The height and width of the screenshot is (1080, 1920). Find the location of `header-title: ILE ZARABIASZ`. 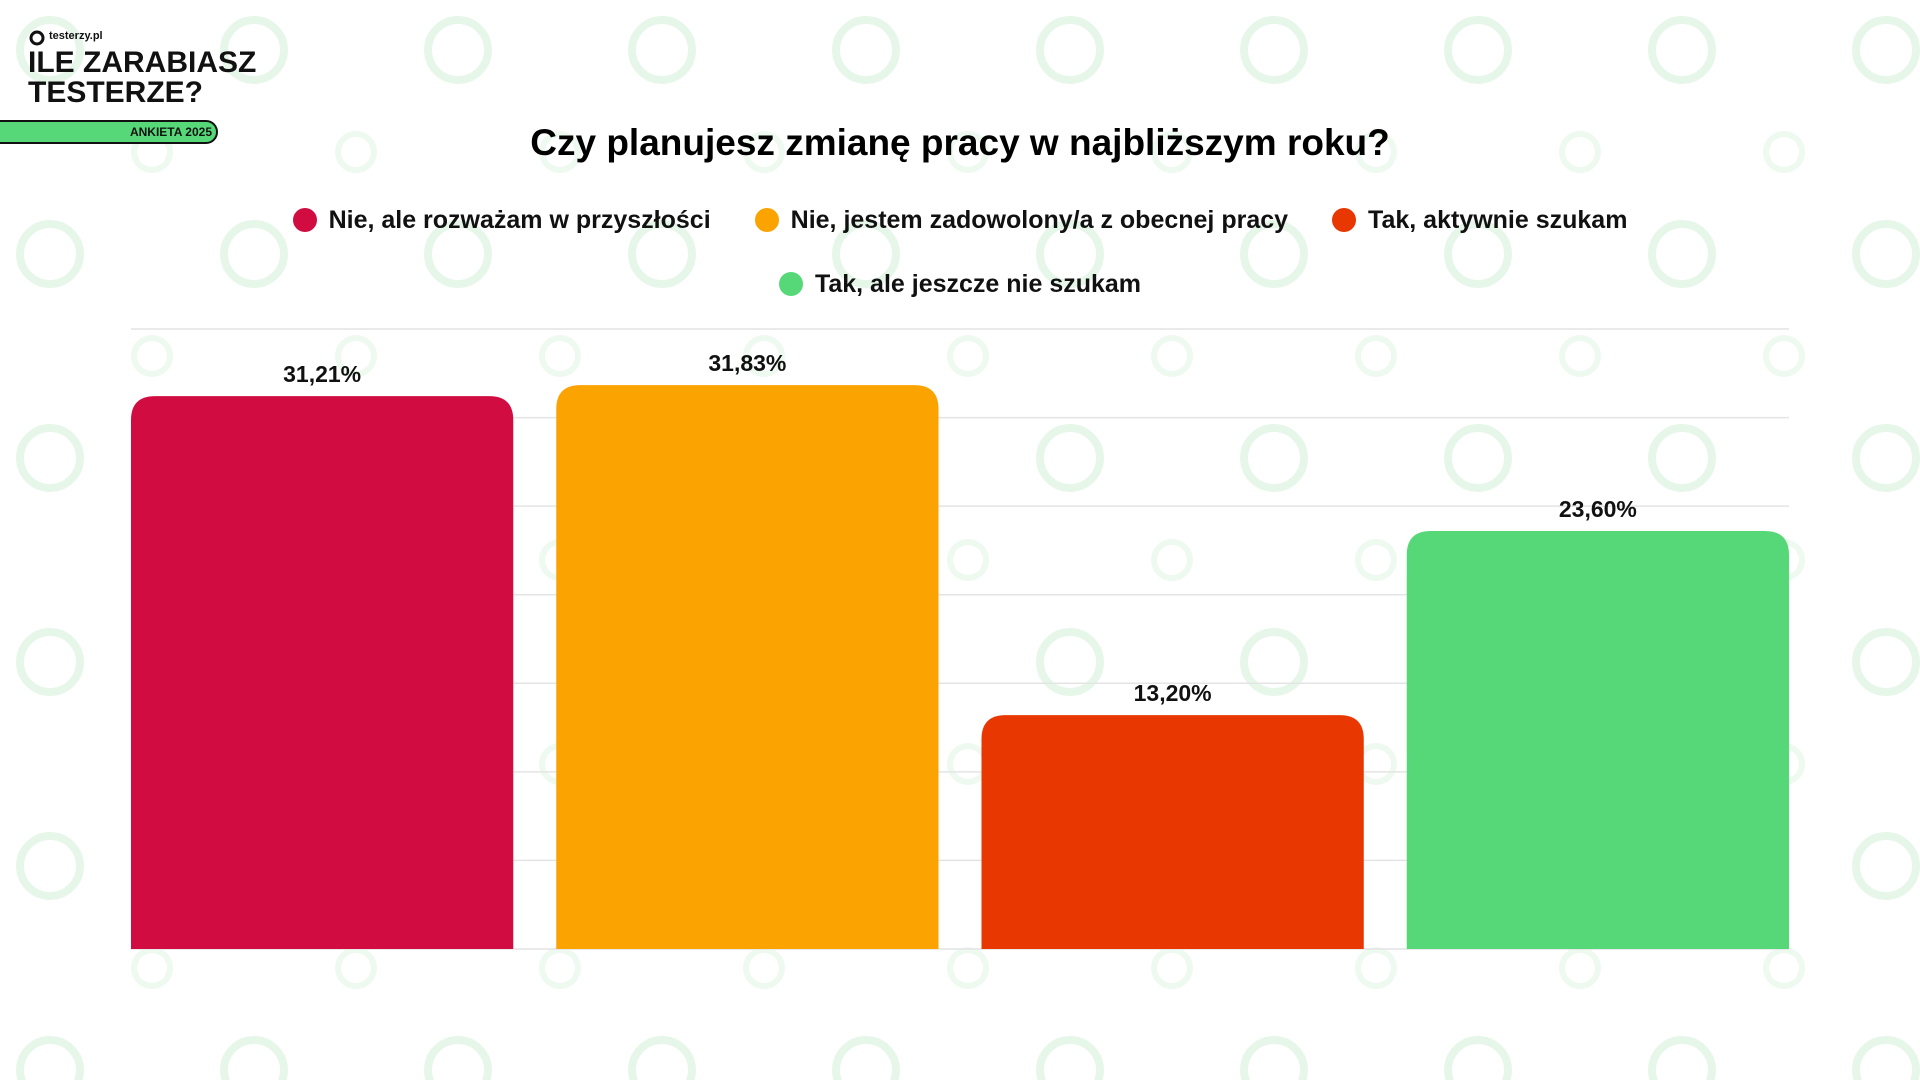

header-title: ILE ZARABIASZ is located at coordinates (142, 62).